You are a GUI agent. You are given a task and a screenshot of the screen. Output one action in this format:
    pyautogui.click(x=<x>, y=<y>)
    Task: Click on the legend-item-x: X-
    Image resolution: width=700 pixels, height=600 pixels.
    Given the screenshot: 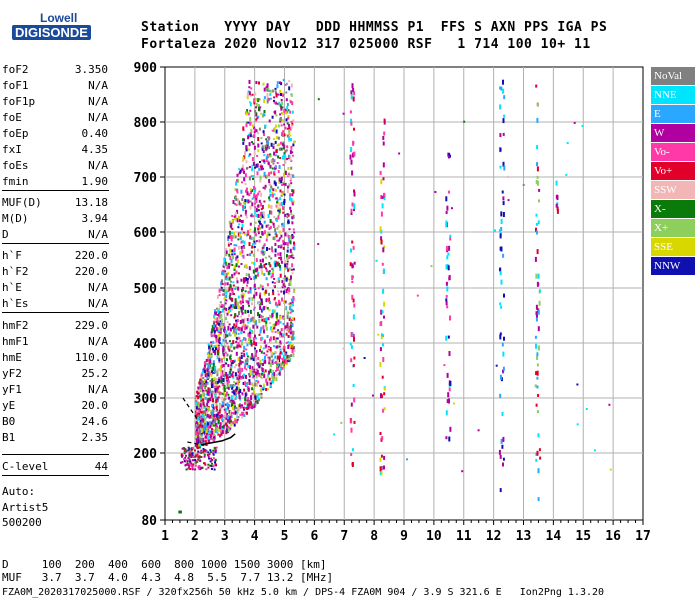 What is the action you would take?
    pyautogui.click(x=673, y=209)
    